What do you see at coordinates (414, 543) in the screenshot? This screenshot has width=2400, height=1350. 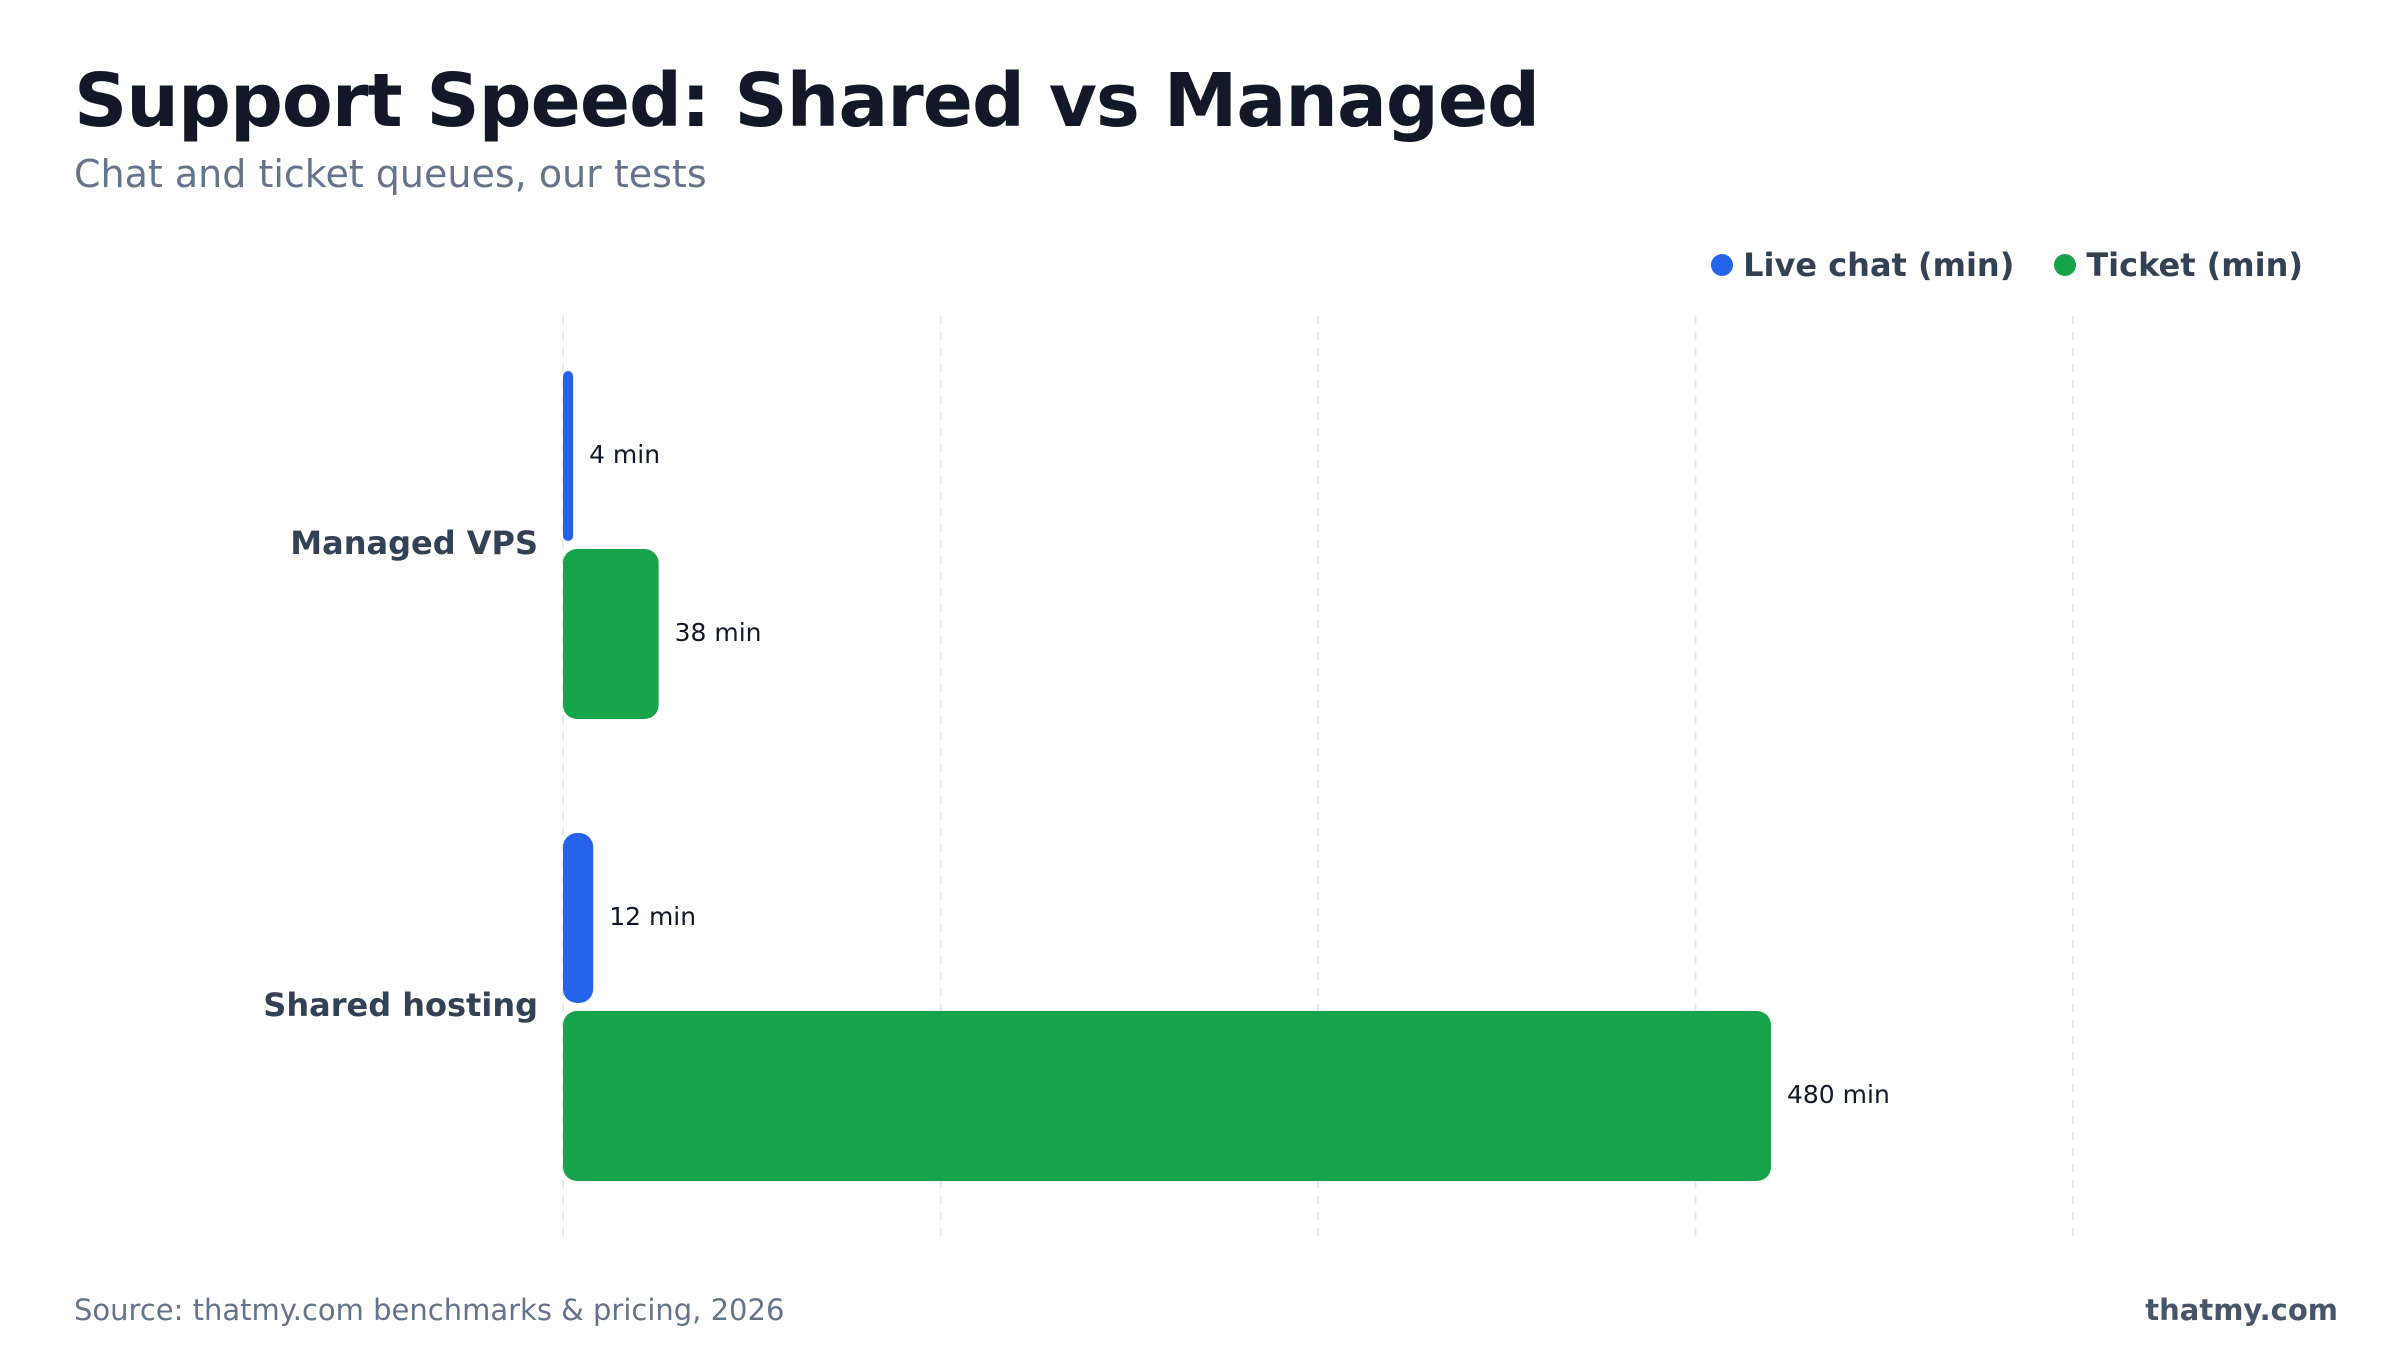 I see `category-label-managed-vps: Managed VPS` at bounding box center [414, 543].